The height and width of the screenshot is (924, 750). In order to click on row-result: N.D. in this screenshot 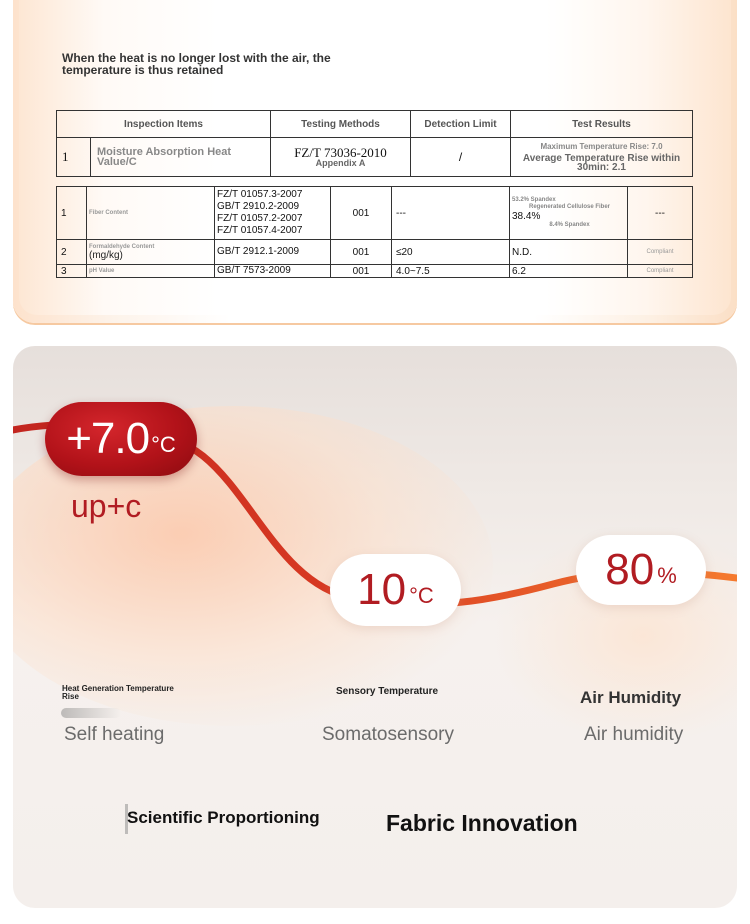, I will do `click(568, 252)`.